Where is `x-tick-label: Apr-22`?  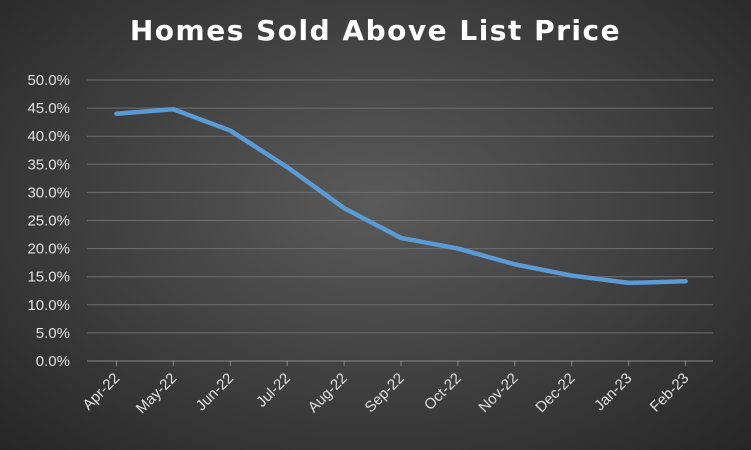
x-tick-label: Apr-22 is located at coordinates (101, 392).